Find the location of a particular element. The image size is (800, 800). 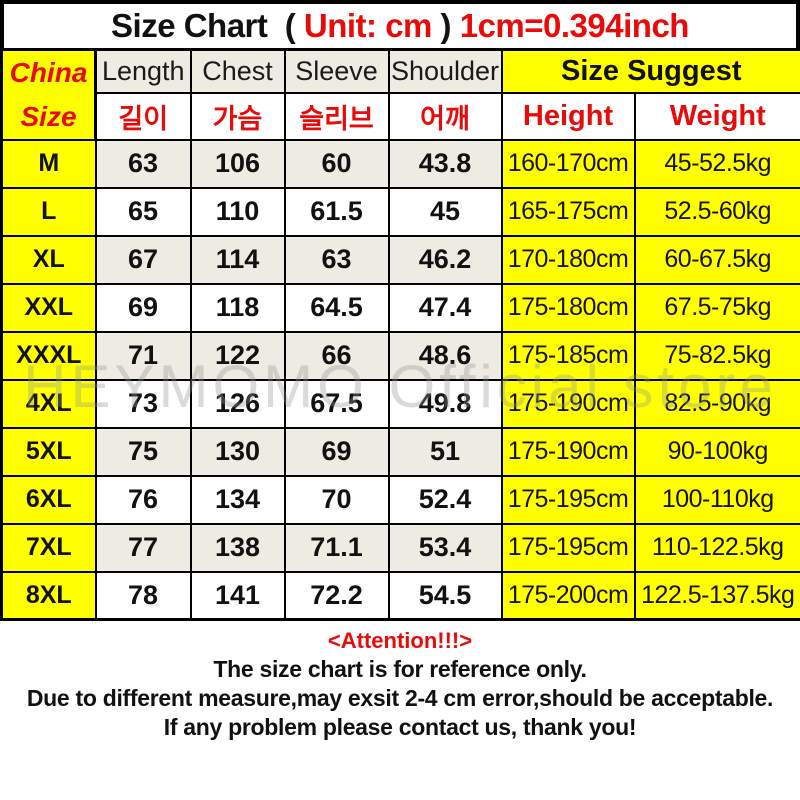

weight-value: 100-110kg is located at coordinates (716, 499).